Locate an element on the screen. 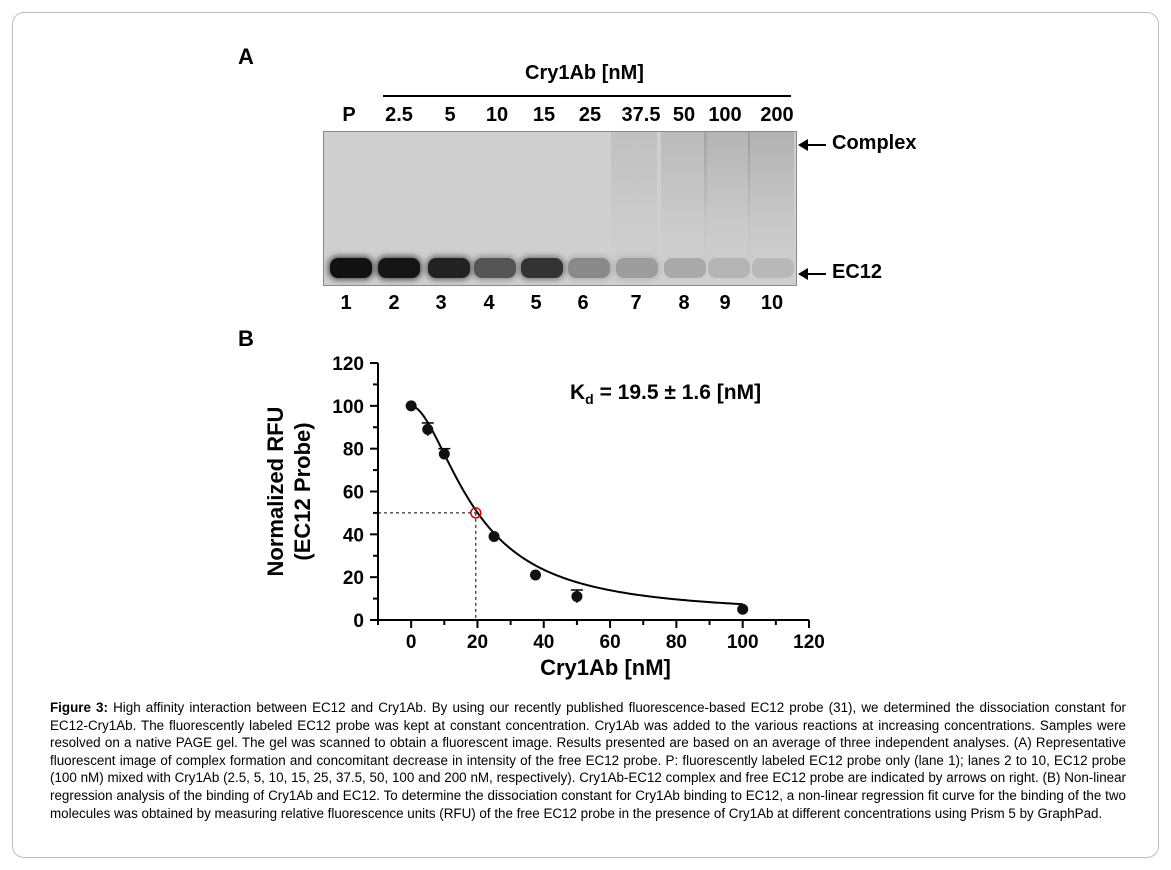  lane-header: 10 is located at coordinates (497, 115).